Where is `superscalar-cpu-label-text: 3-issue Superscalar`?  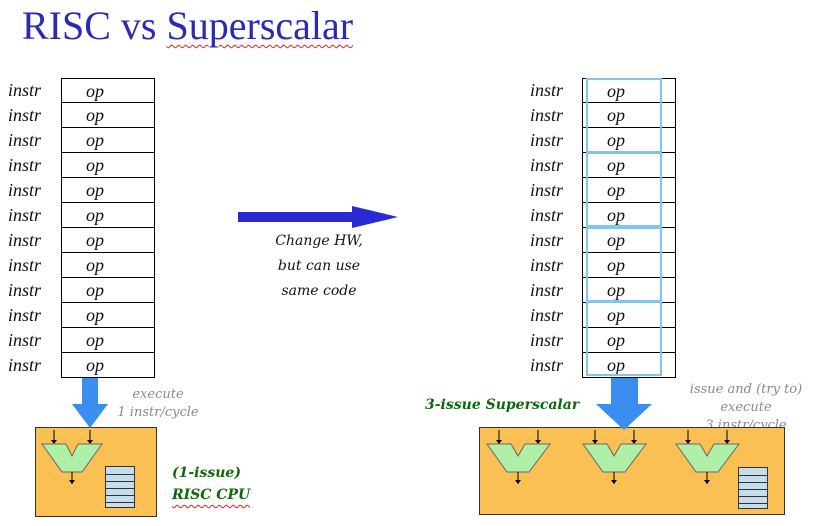
superscalar-cpu-label-text: 3-issue Superscalar is located at coordinates (502, 405).